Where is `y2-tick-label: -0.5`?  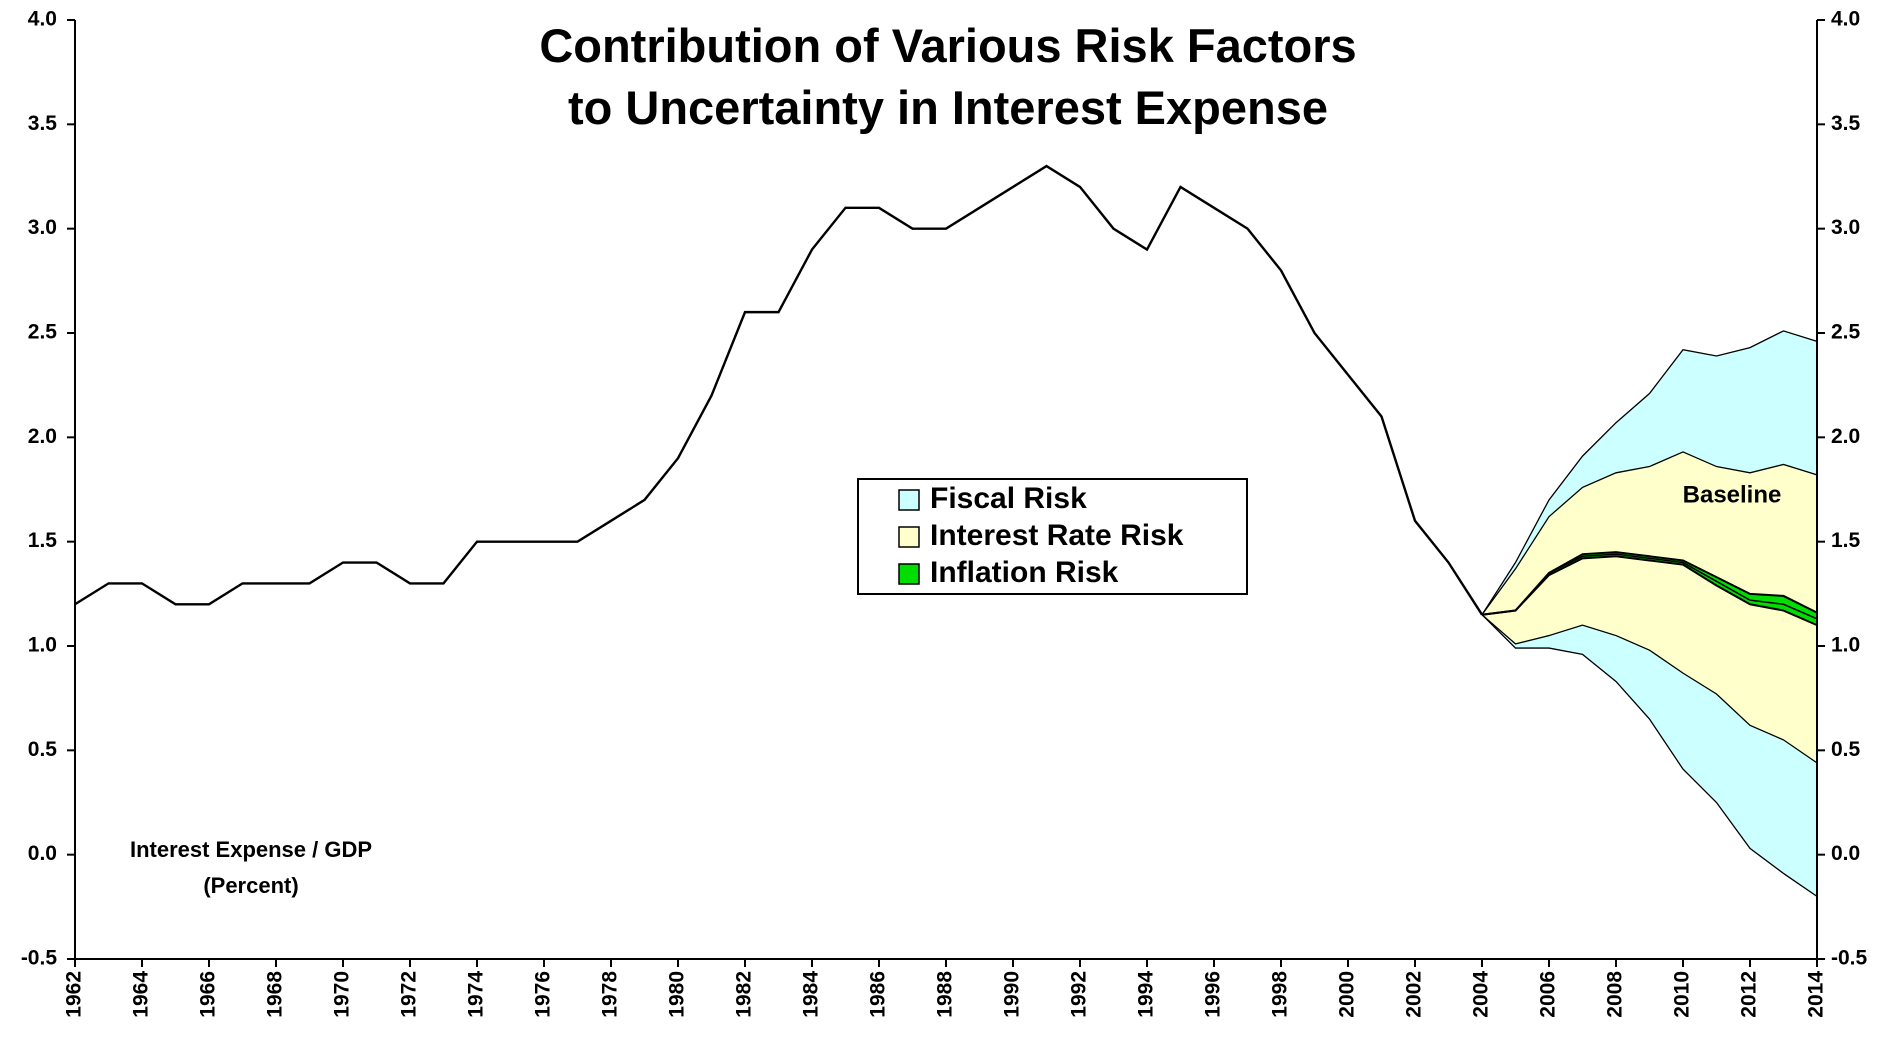
y2-tick-label: -0.5 is located at coordinates (1849, 958).